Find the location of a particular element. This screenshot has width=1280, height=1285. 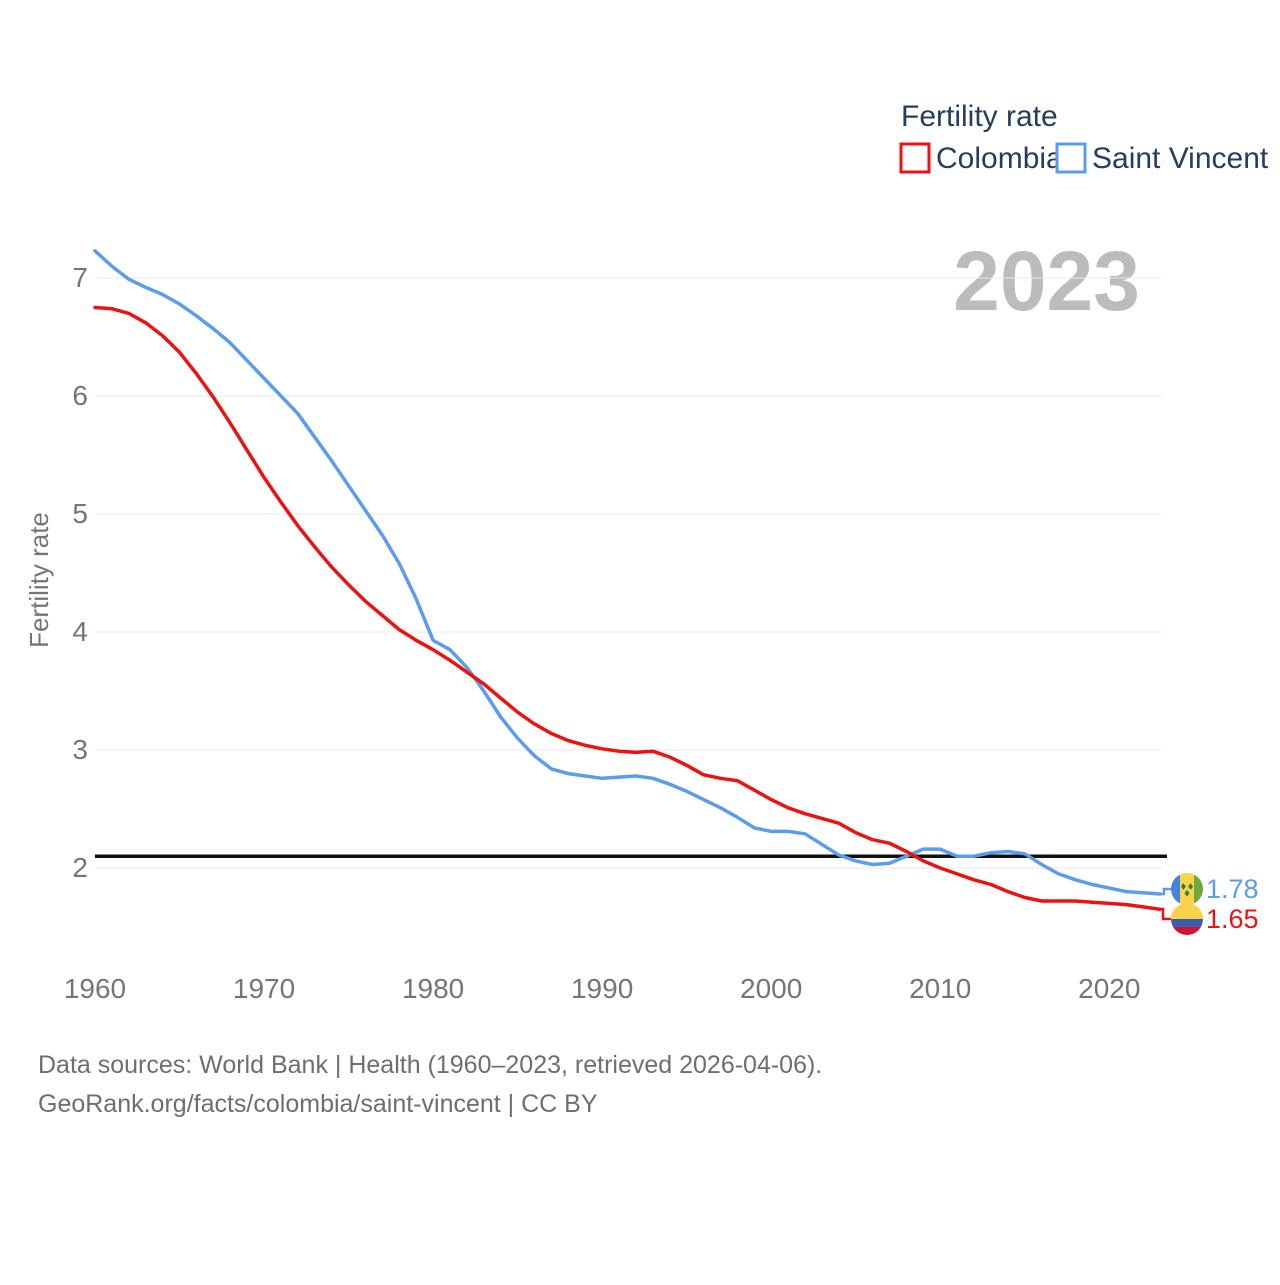

x-tick-label: 1970 is located at coordinates (264, 988).